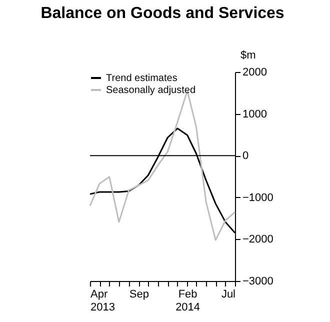  What do you see at coordinates (102, 301) in the screenshot?
I see `x-tick-label: Apr 2013` at bounding box center [102, 301].